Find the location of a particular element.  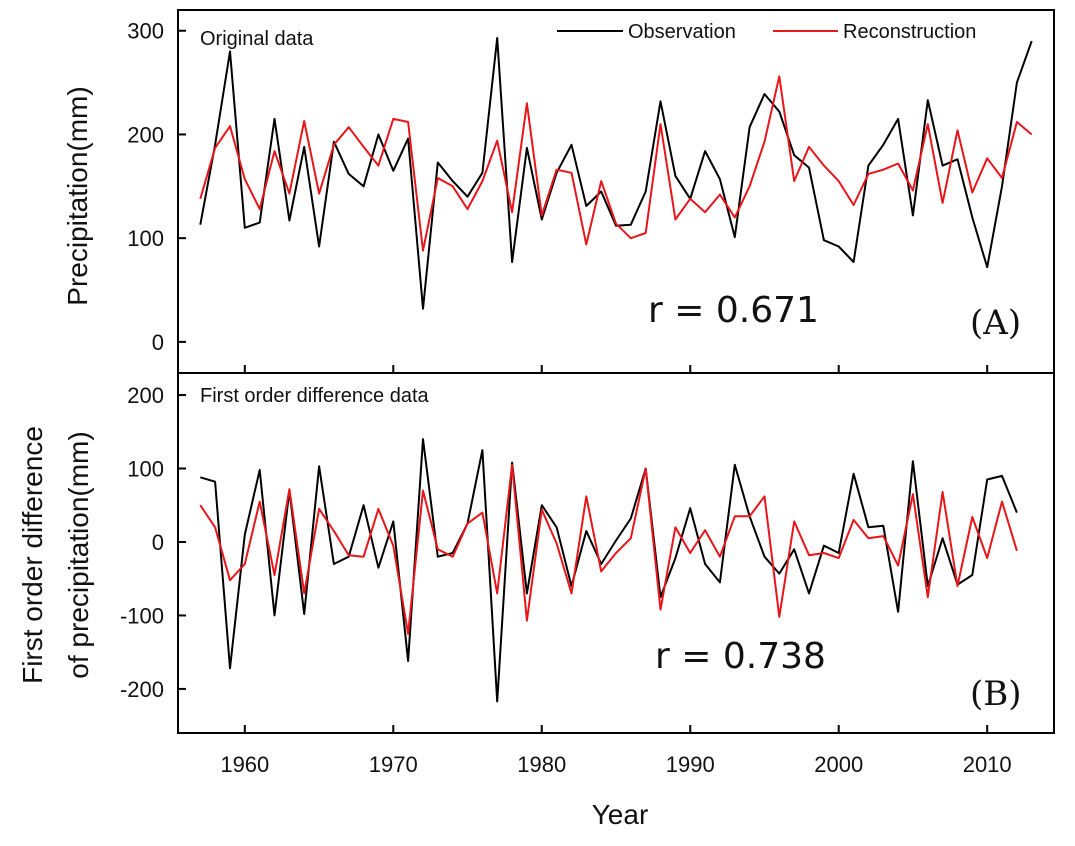

panel-b-y-label-line1: First order difference is located at coordinates (32, 555).